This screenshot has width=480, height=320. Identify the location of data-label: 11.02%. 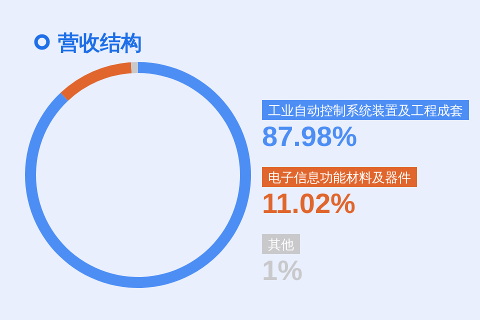
(309, 203).